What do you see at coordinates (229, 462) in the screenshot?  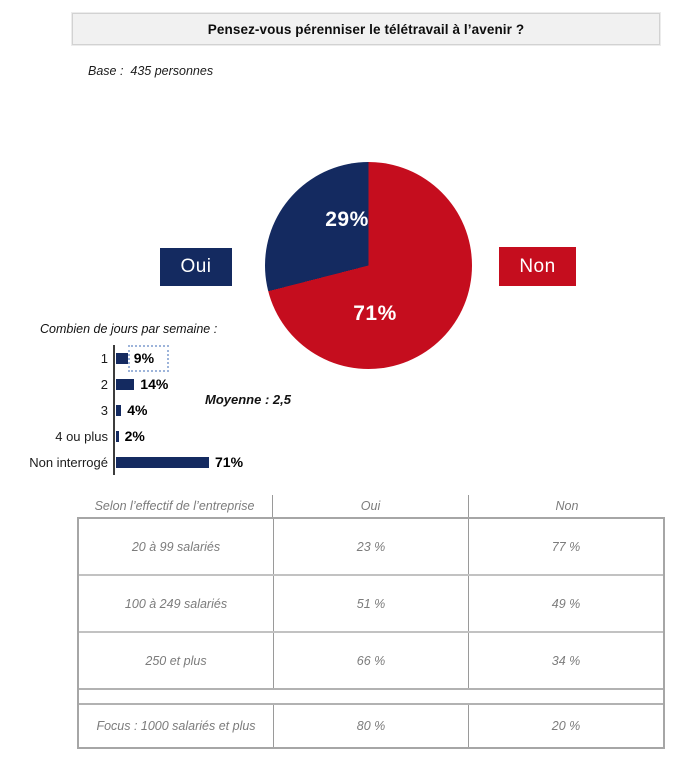 I see `bar-value-label: 71%` at bounding box center [229, 462].